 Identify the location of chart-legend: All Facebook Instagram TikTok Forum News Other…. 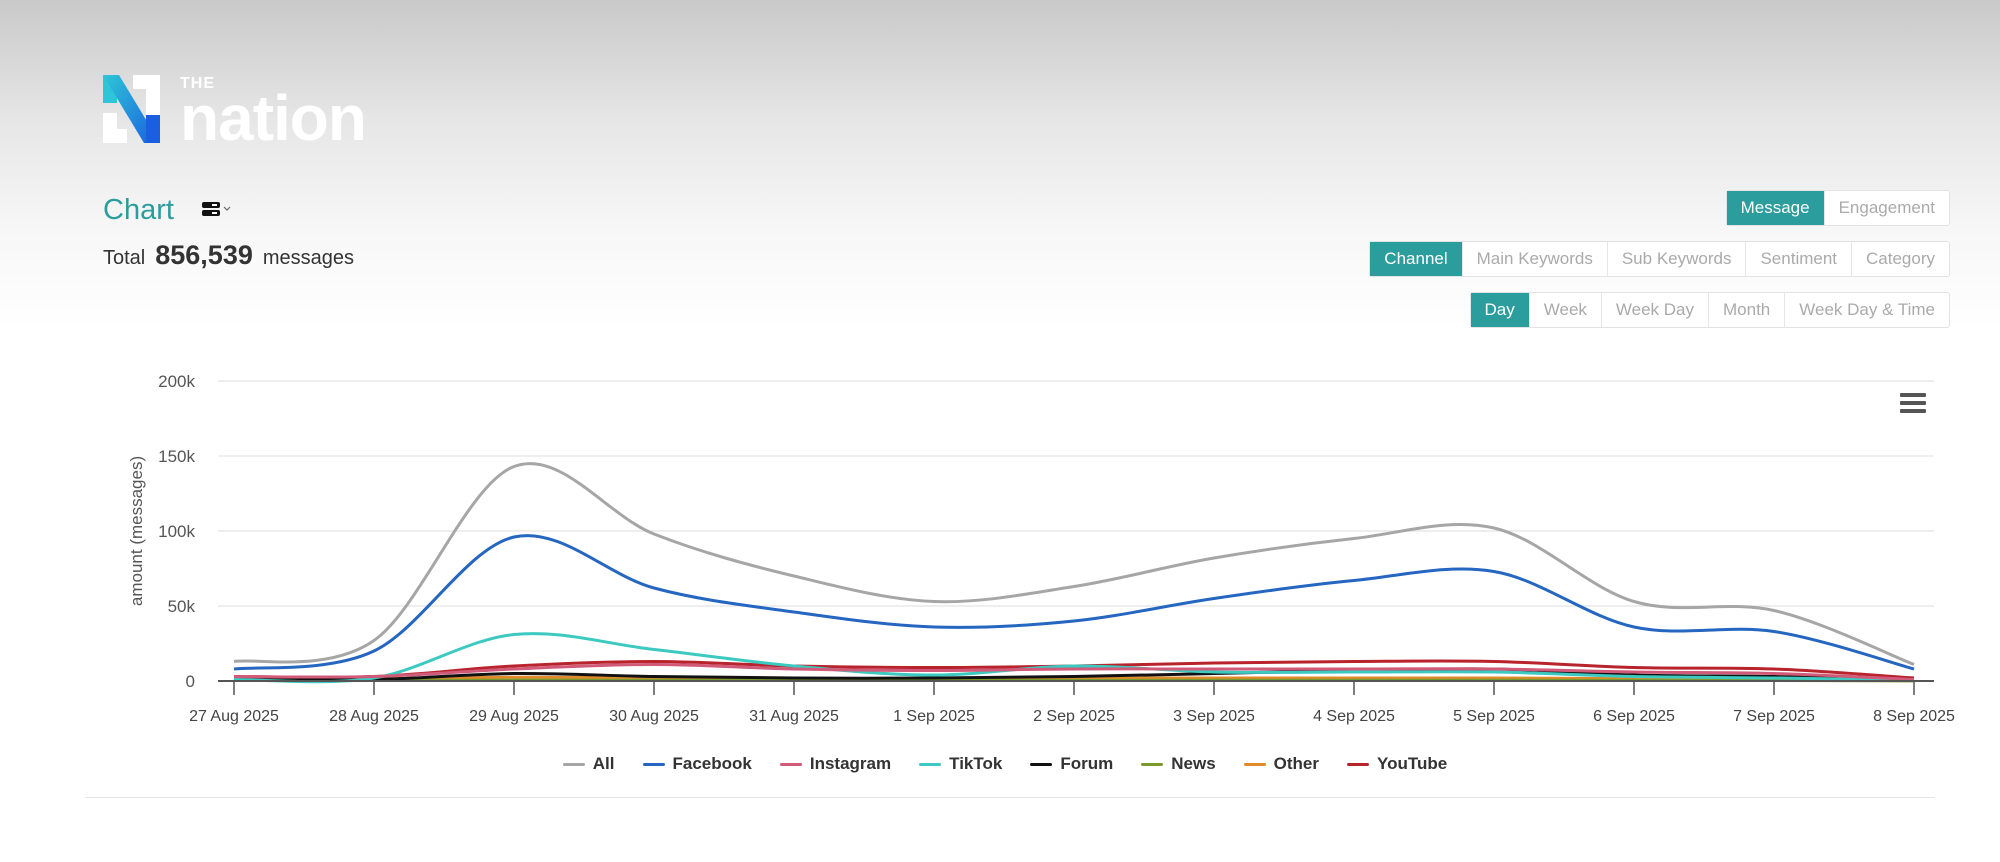
(1000, 764).